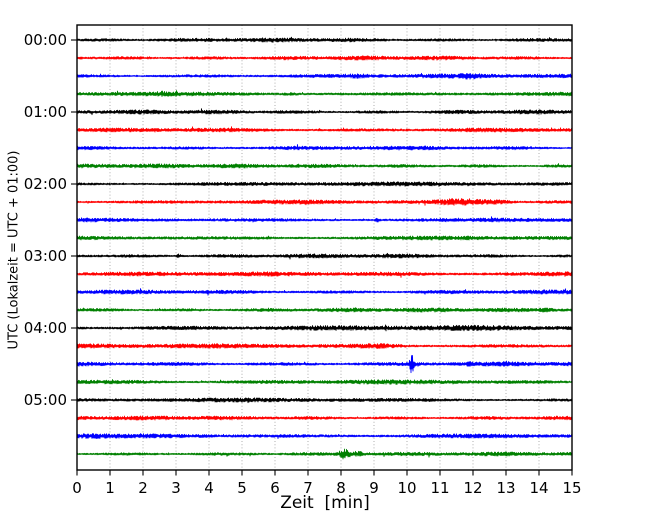 Image resolution: width=650 pixels, height=520 pixels. Describe the element at coordinates (324, 274) in the screenshot. I see `trace-03:15` at that location.